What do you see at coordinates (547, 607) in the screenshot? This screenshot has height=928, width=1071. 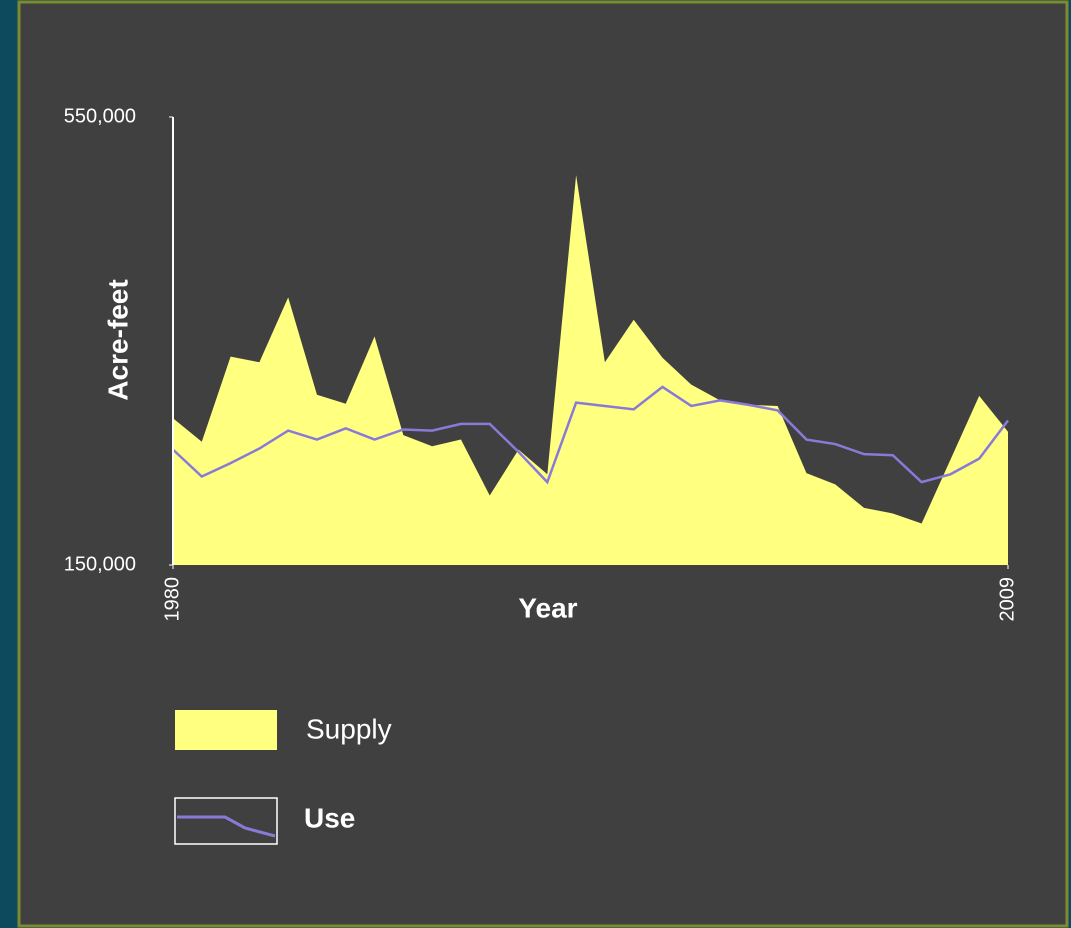 I see `x-axis-label: Year` at bounding box center [547, 607].